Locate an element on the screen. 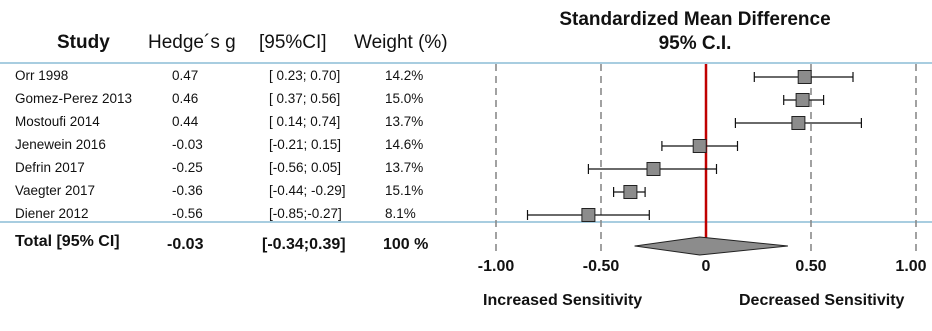 Image resolution: width=932 pixels, height=331 pixels. row-ci: [ 0.37; 0.56] is located at coordinates (305, 98).